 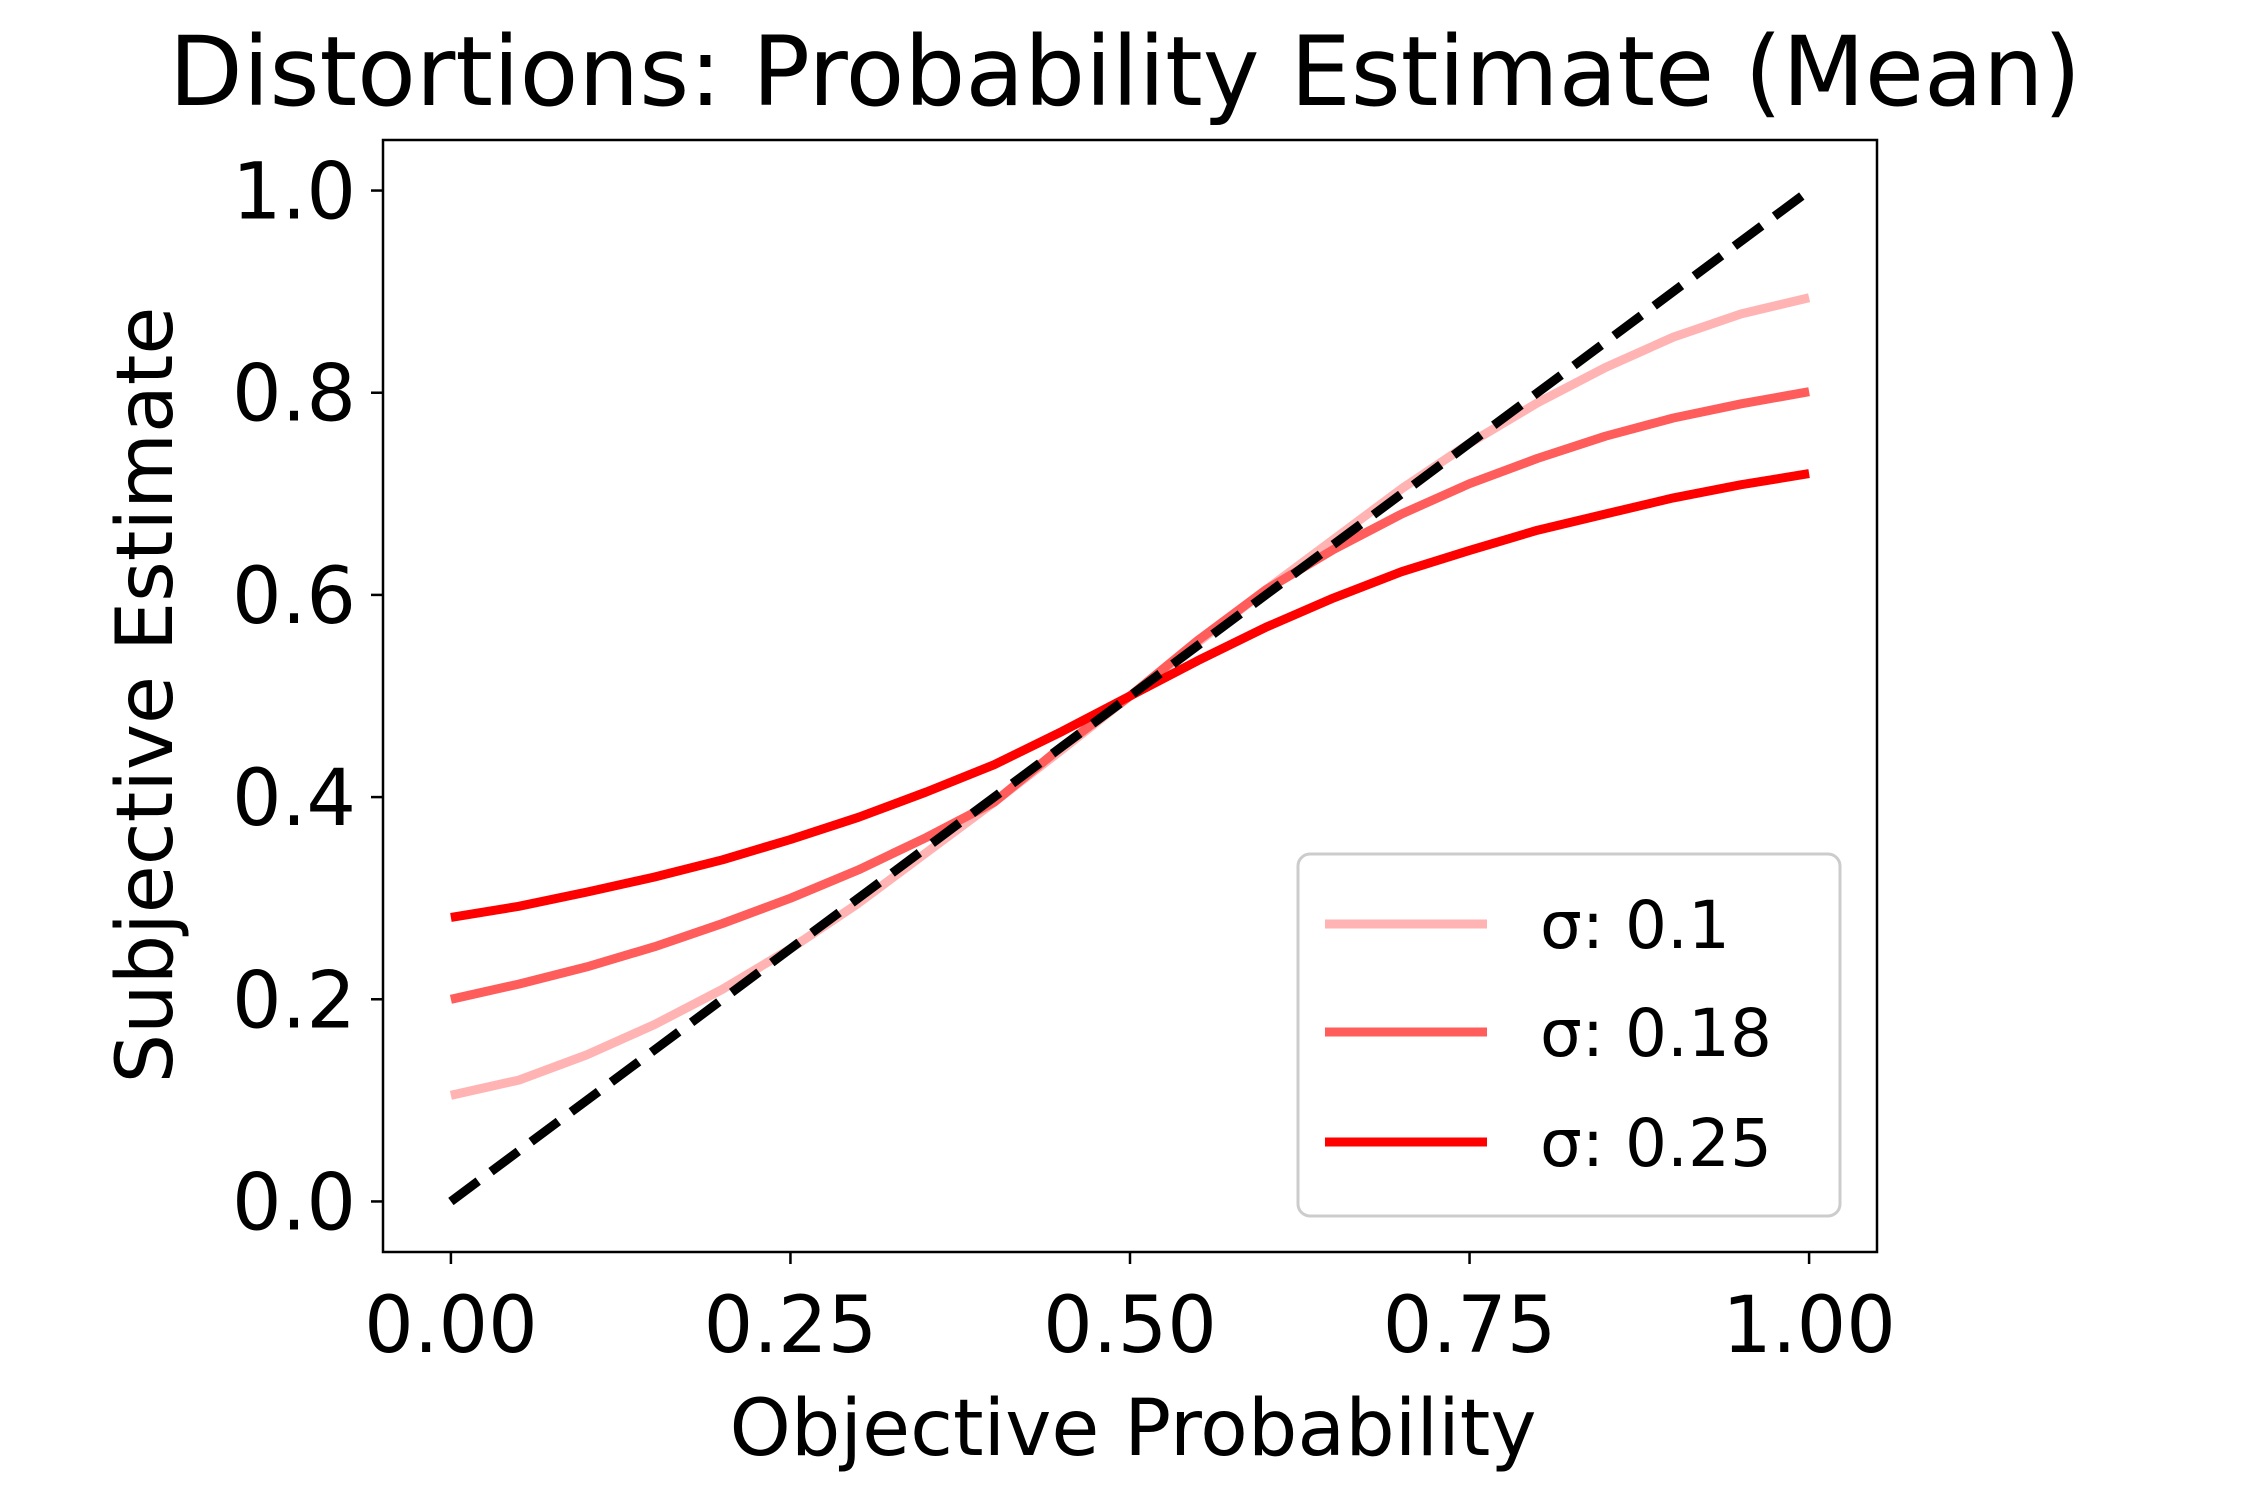 I want to click on x-tick-label: 0.25, so click(x=791, y=1326).